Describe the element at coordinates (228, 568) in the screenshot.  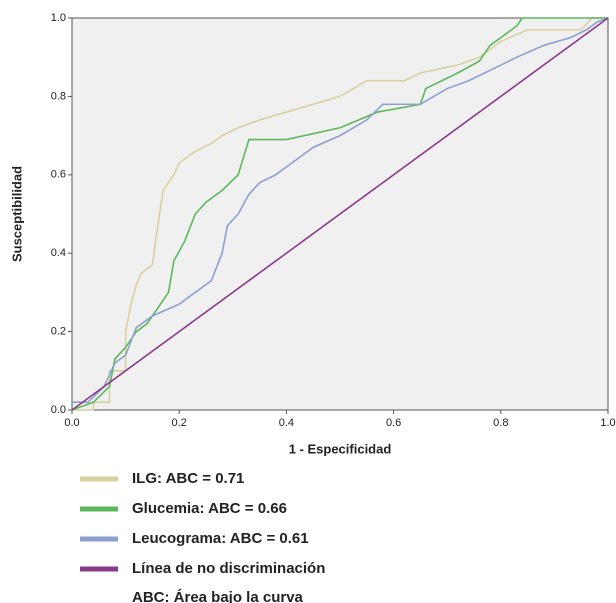
I see `legend-label: Línea de no discriminación` at that location.